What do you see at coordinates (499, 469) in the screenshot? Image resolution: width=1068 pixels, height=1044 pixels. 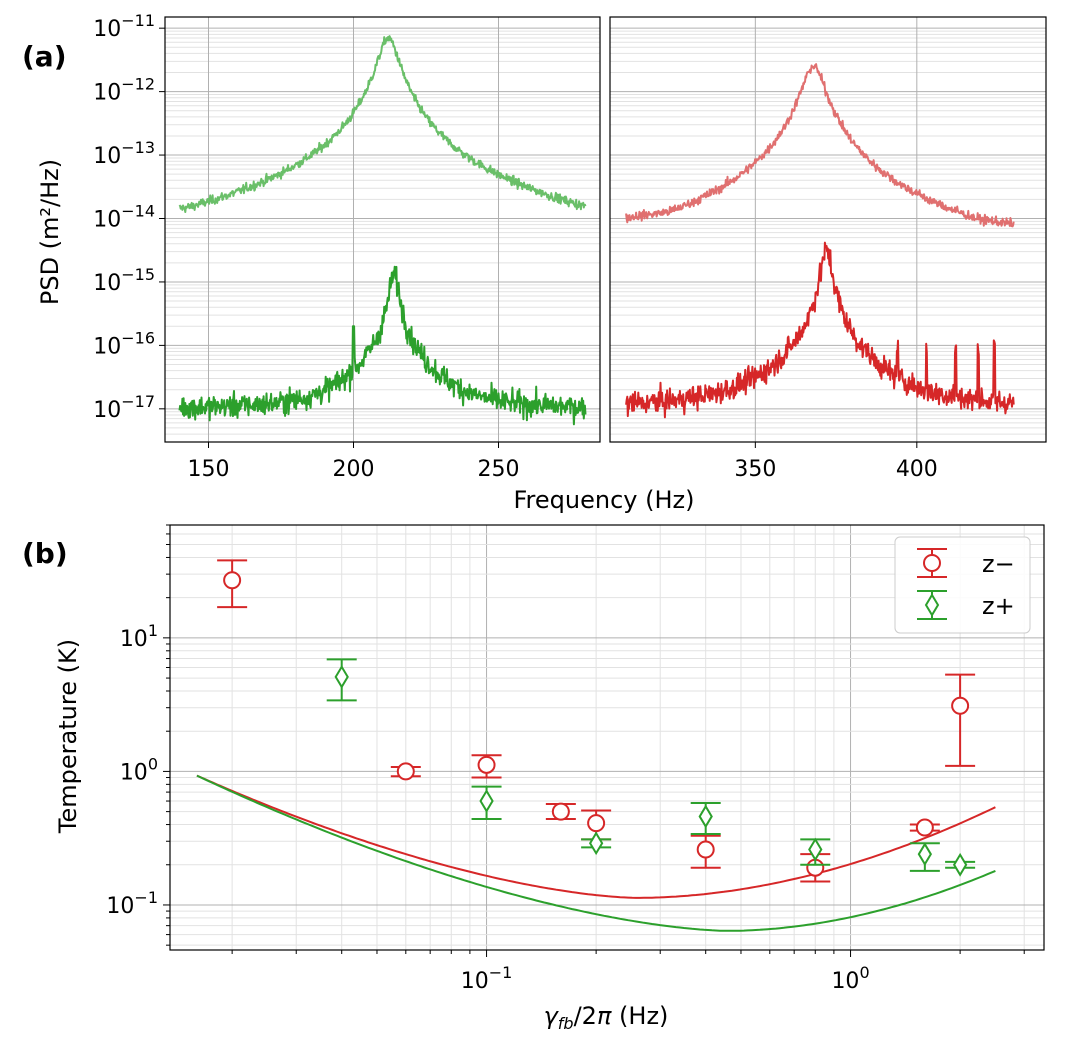 I see `x-tick-label: 250` at bounding box center [499, 469].